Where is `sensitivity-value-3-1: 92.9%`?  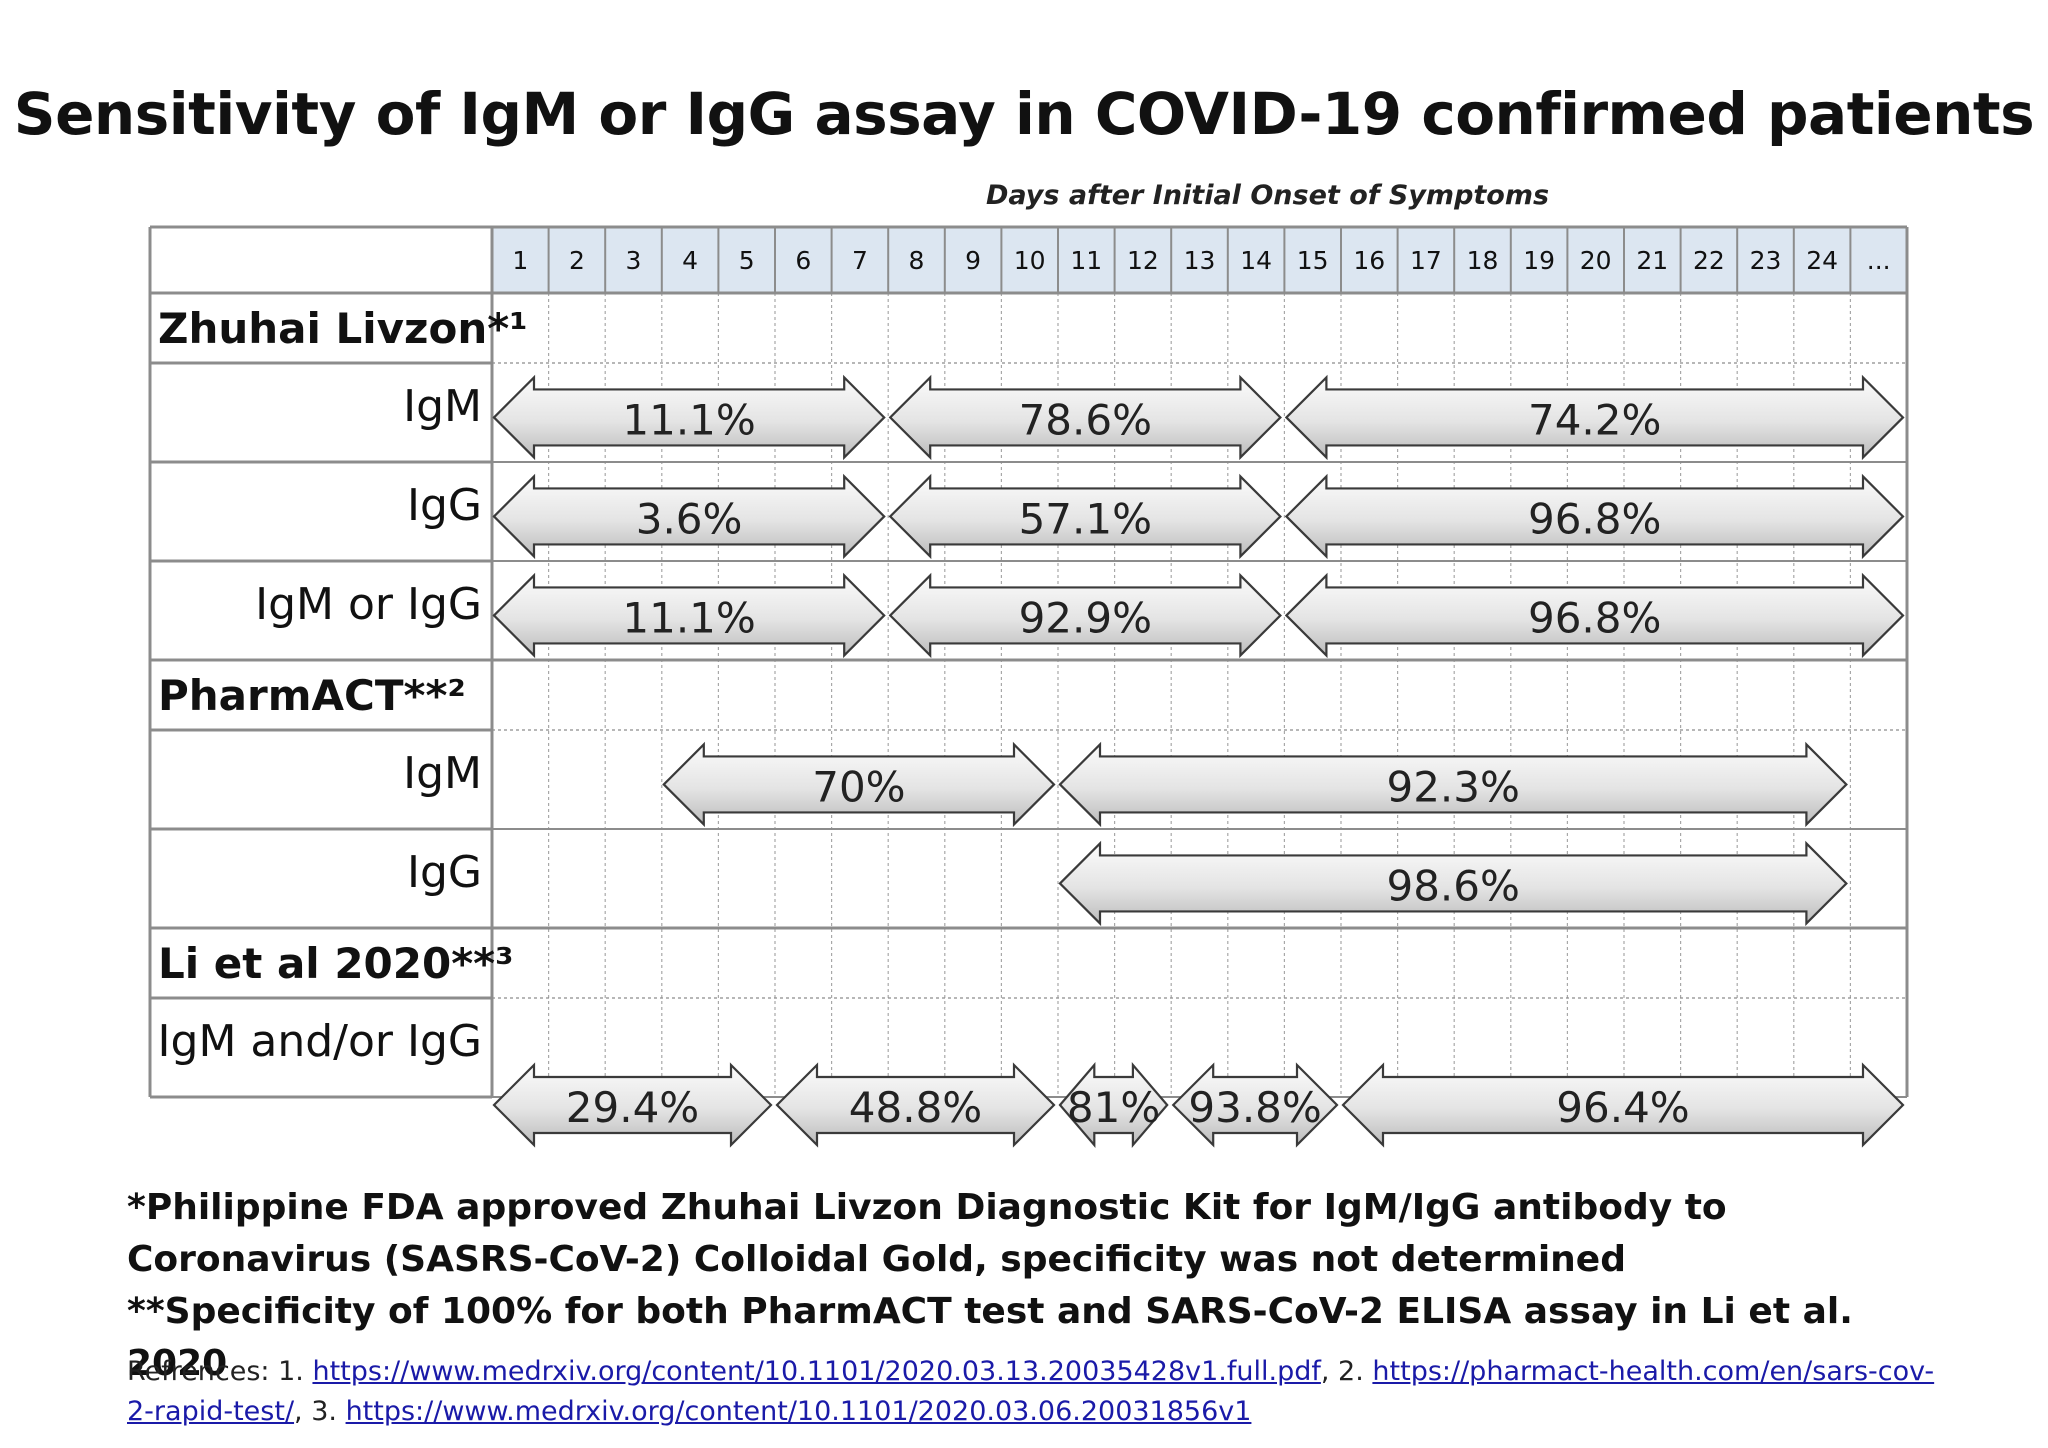
sensitivity-value-3-1: 92.9% is located at coordinates (1085, 617).